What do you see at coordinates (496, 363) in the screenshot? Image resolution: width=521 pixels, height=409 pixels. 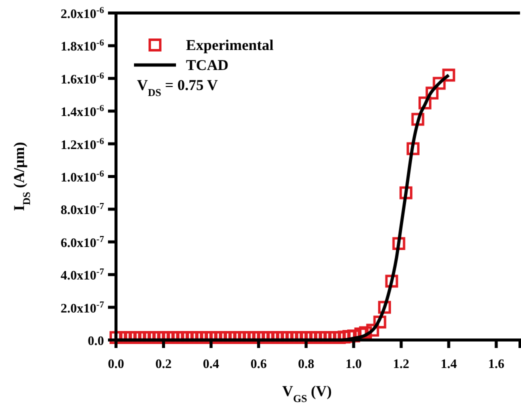 I see `x-tick-label: 1.6` at bounding box center [496, 363].